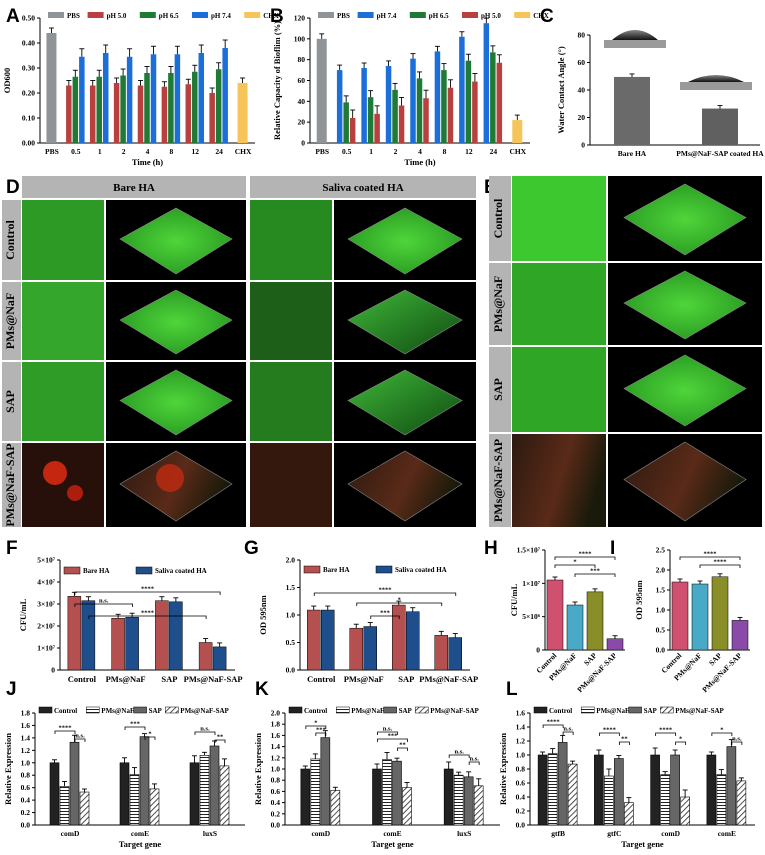 This screenshot has height=855, width=765. Describe the element at coordinates (148, 151) in the screenshot. I see `chart-A-xtick-label: 4` at that location.